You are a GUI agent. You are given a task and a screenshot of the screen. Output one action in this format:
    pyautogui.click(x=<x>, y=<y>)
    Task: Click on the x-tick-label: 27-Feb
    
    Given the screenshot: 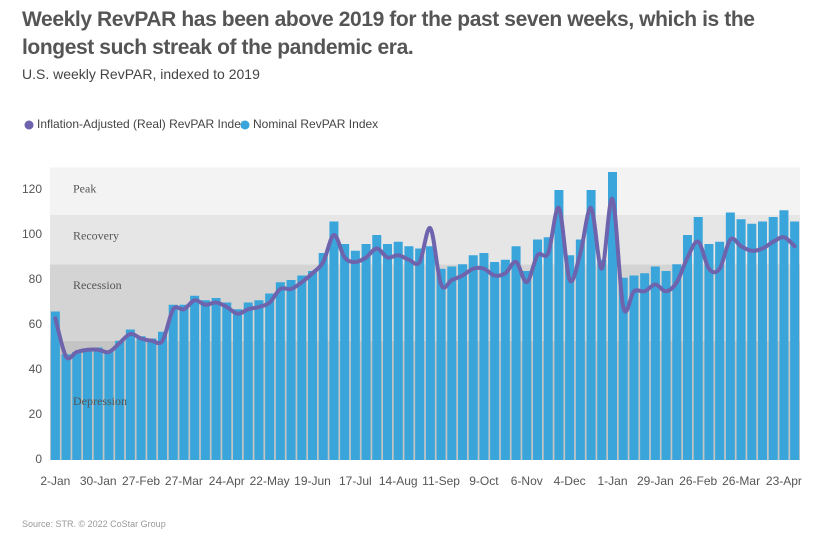 What is the action you would take?
    pyautogui.click(x=141, y=481)
    